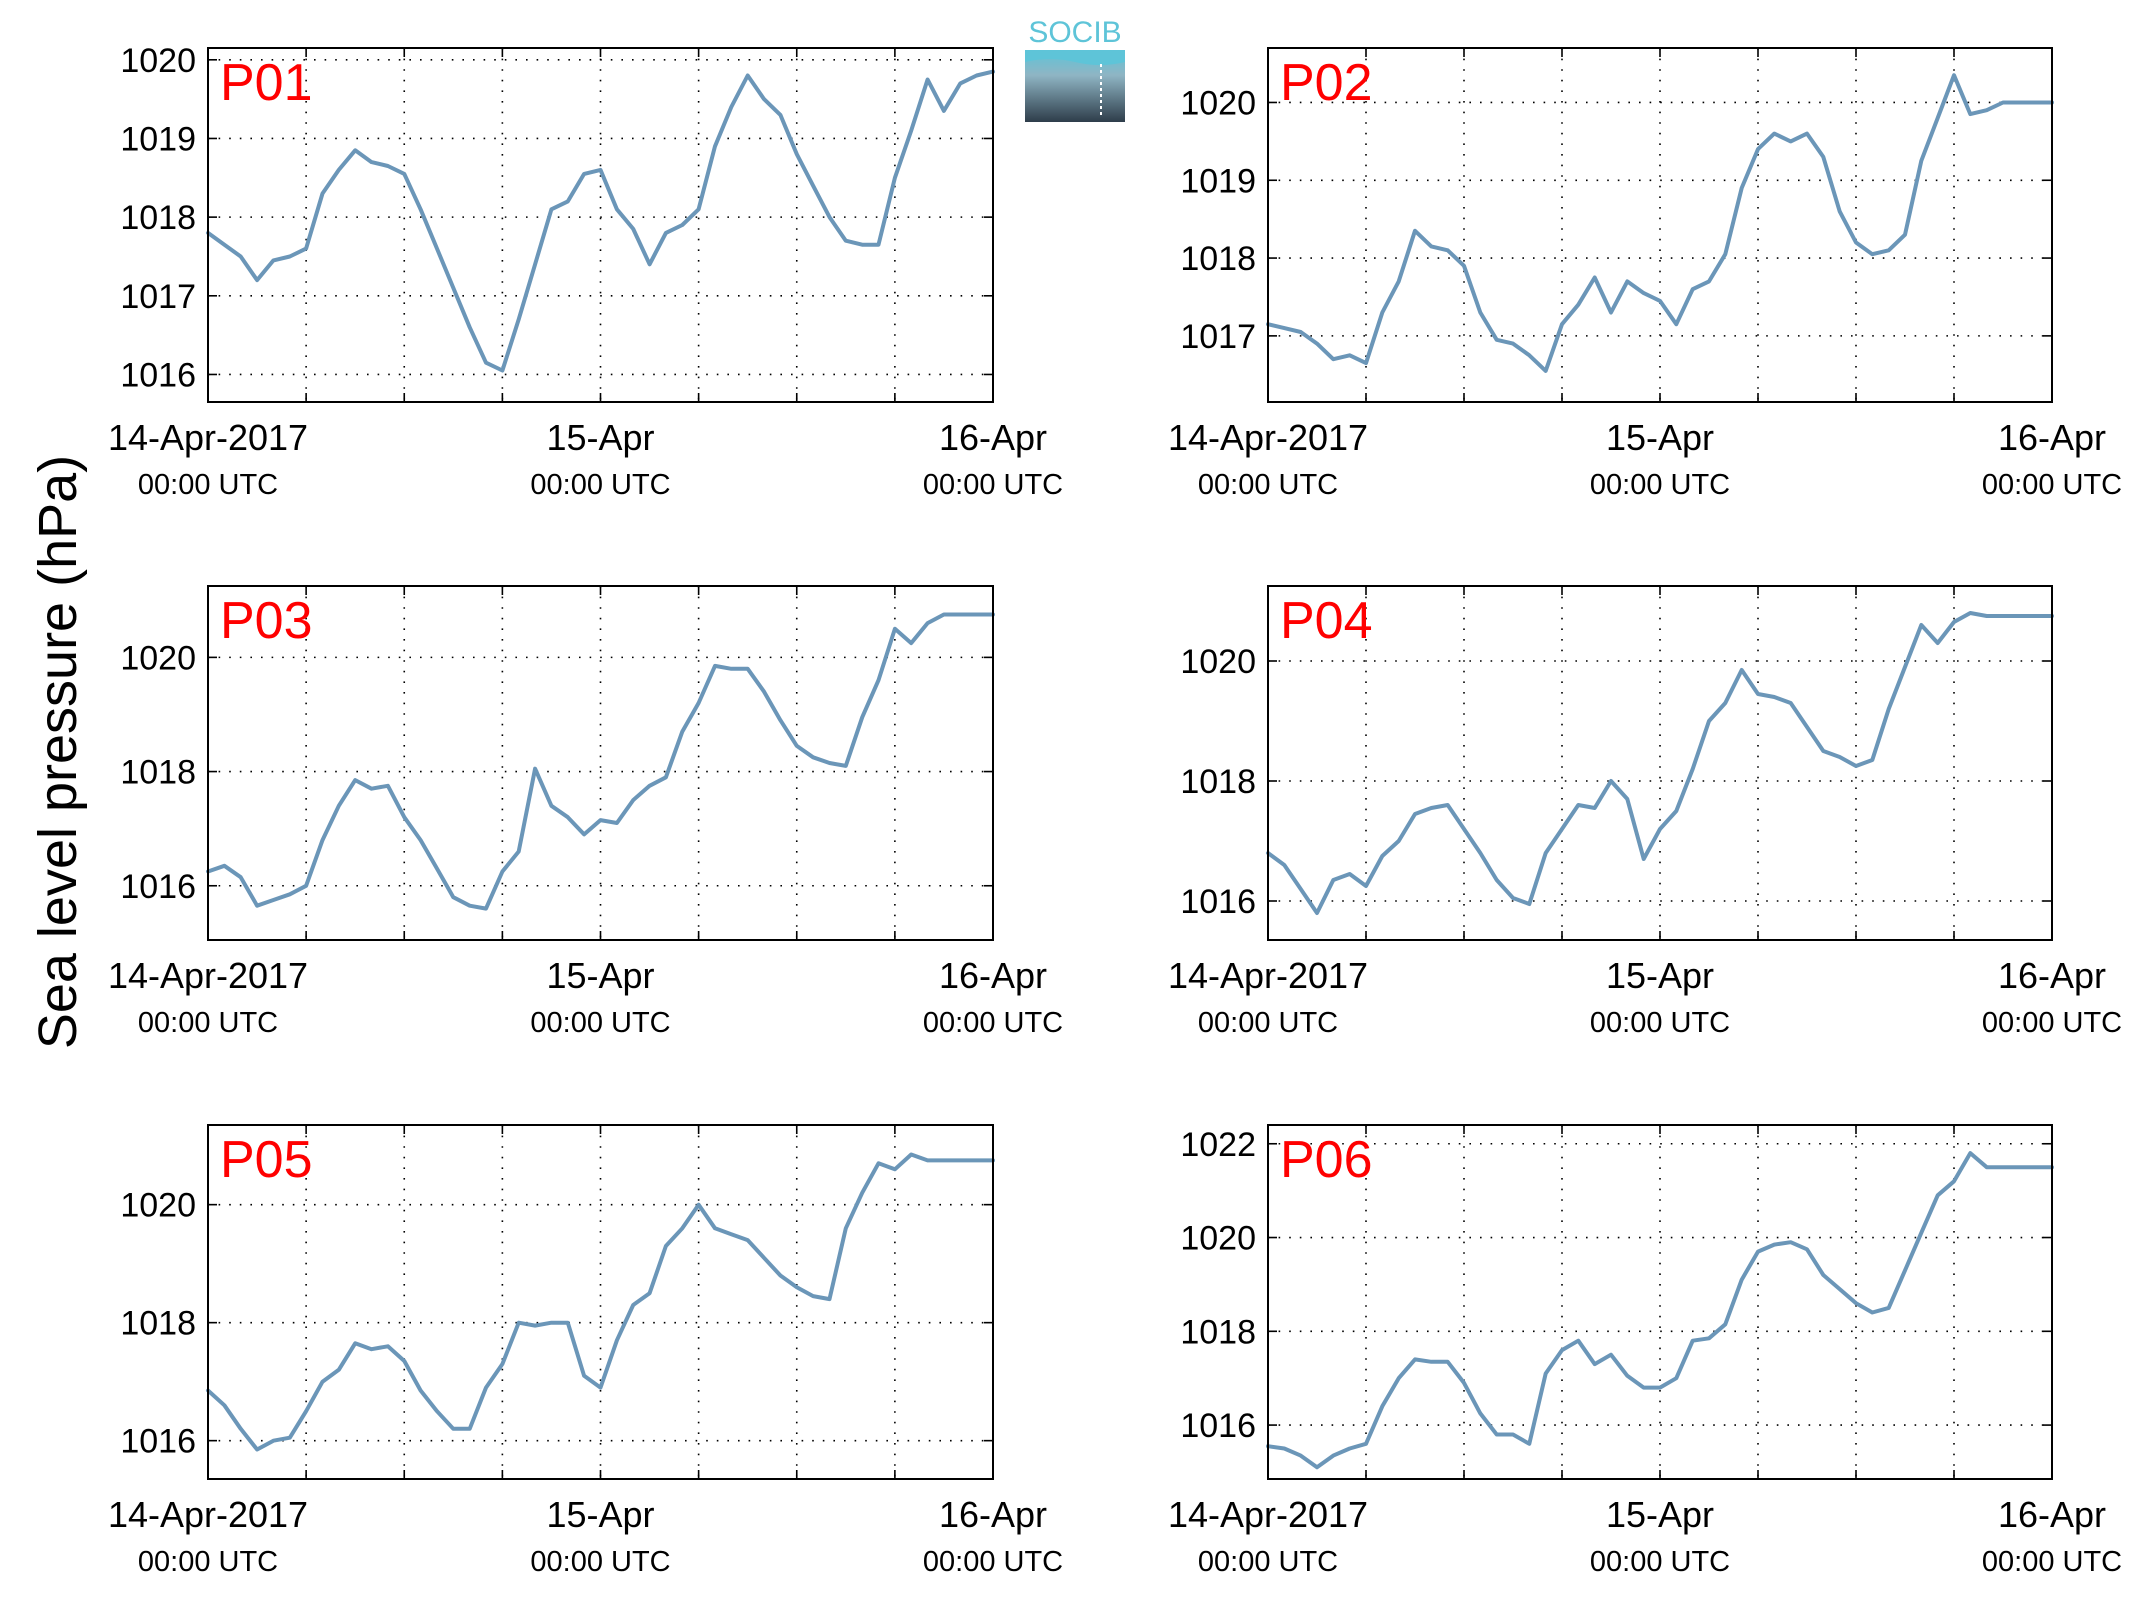 The image size is (2138, 1608). What do you see at coordinates (266, 83) in the screenshot?
I see `panel-label: P01` at bounding box center [266, 83].